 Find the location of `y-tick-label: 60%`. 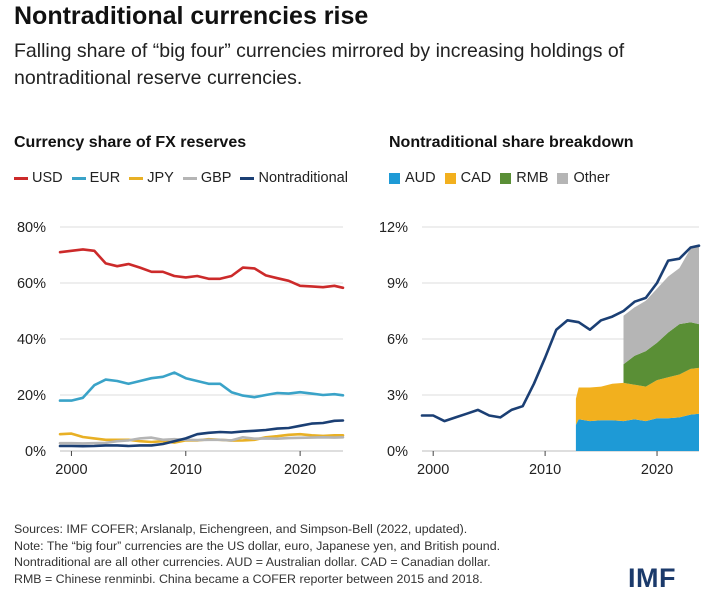

y-tick-label: 60% is located at coordinates (31, 284).